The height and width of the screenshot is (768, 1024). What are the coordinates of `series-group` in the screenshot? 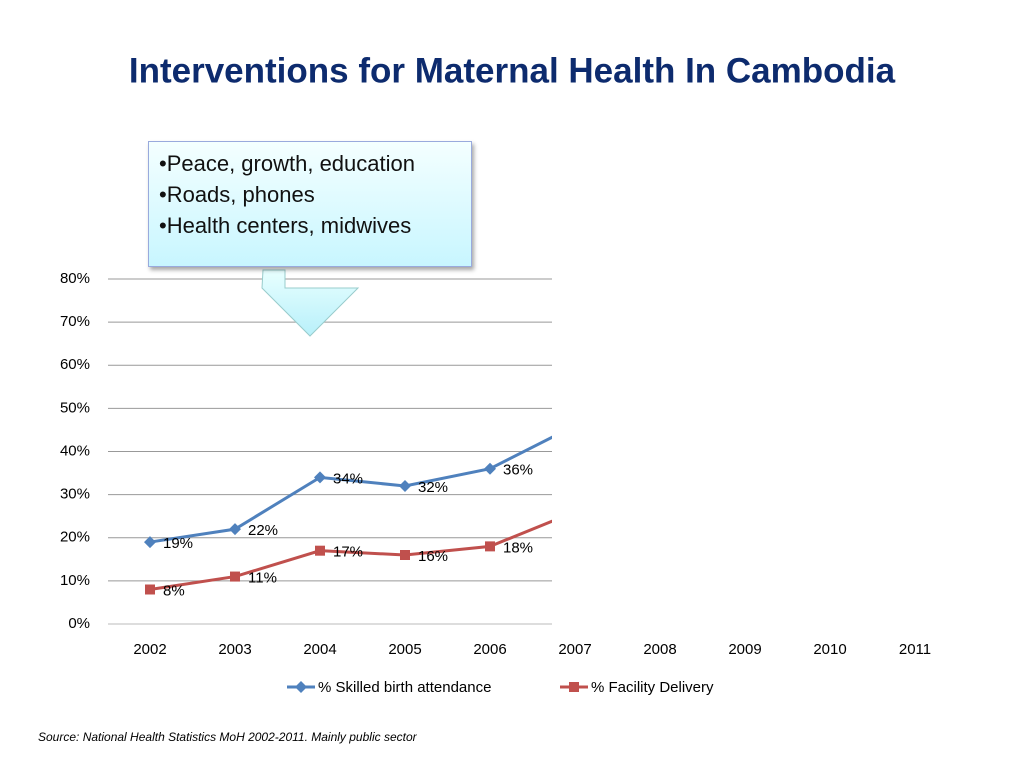 It's located at (362, 507).